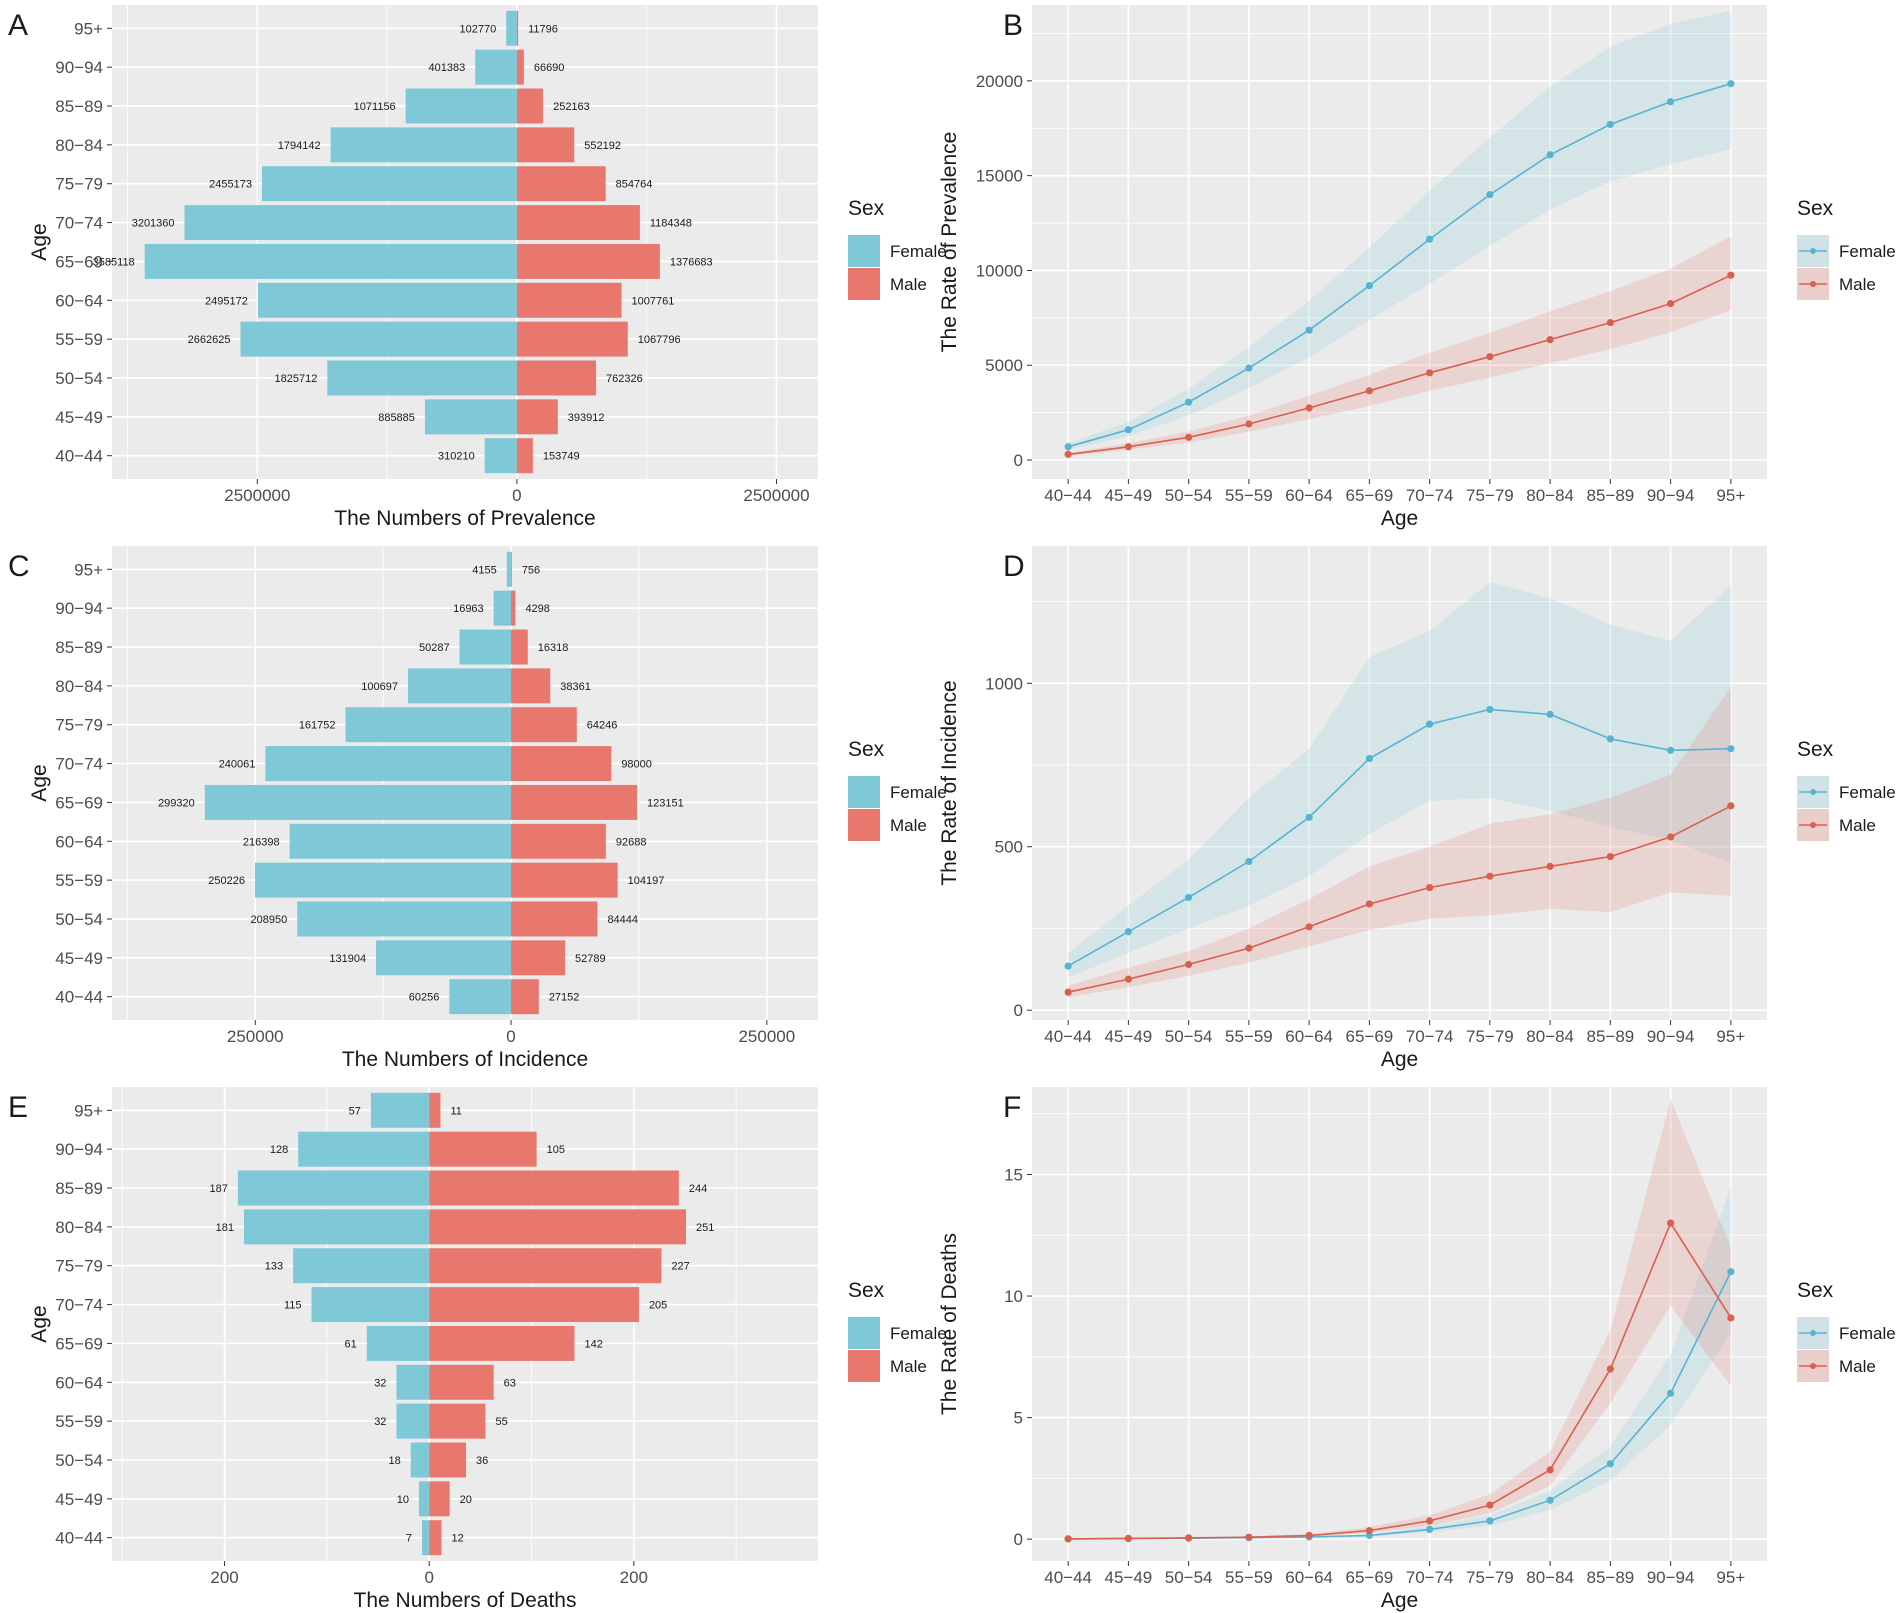 The height and width of the screenshot is (1613, 1902). Describe the element at coordinates (776, 495) in the screenshot. I see `x-tick-label: 2500000` at that location.